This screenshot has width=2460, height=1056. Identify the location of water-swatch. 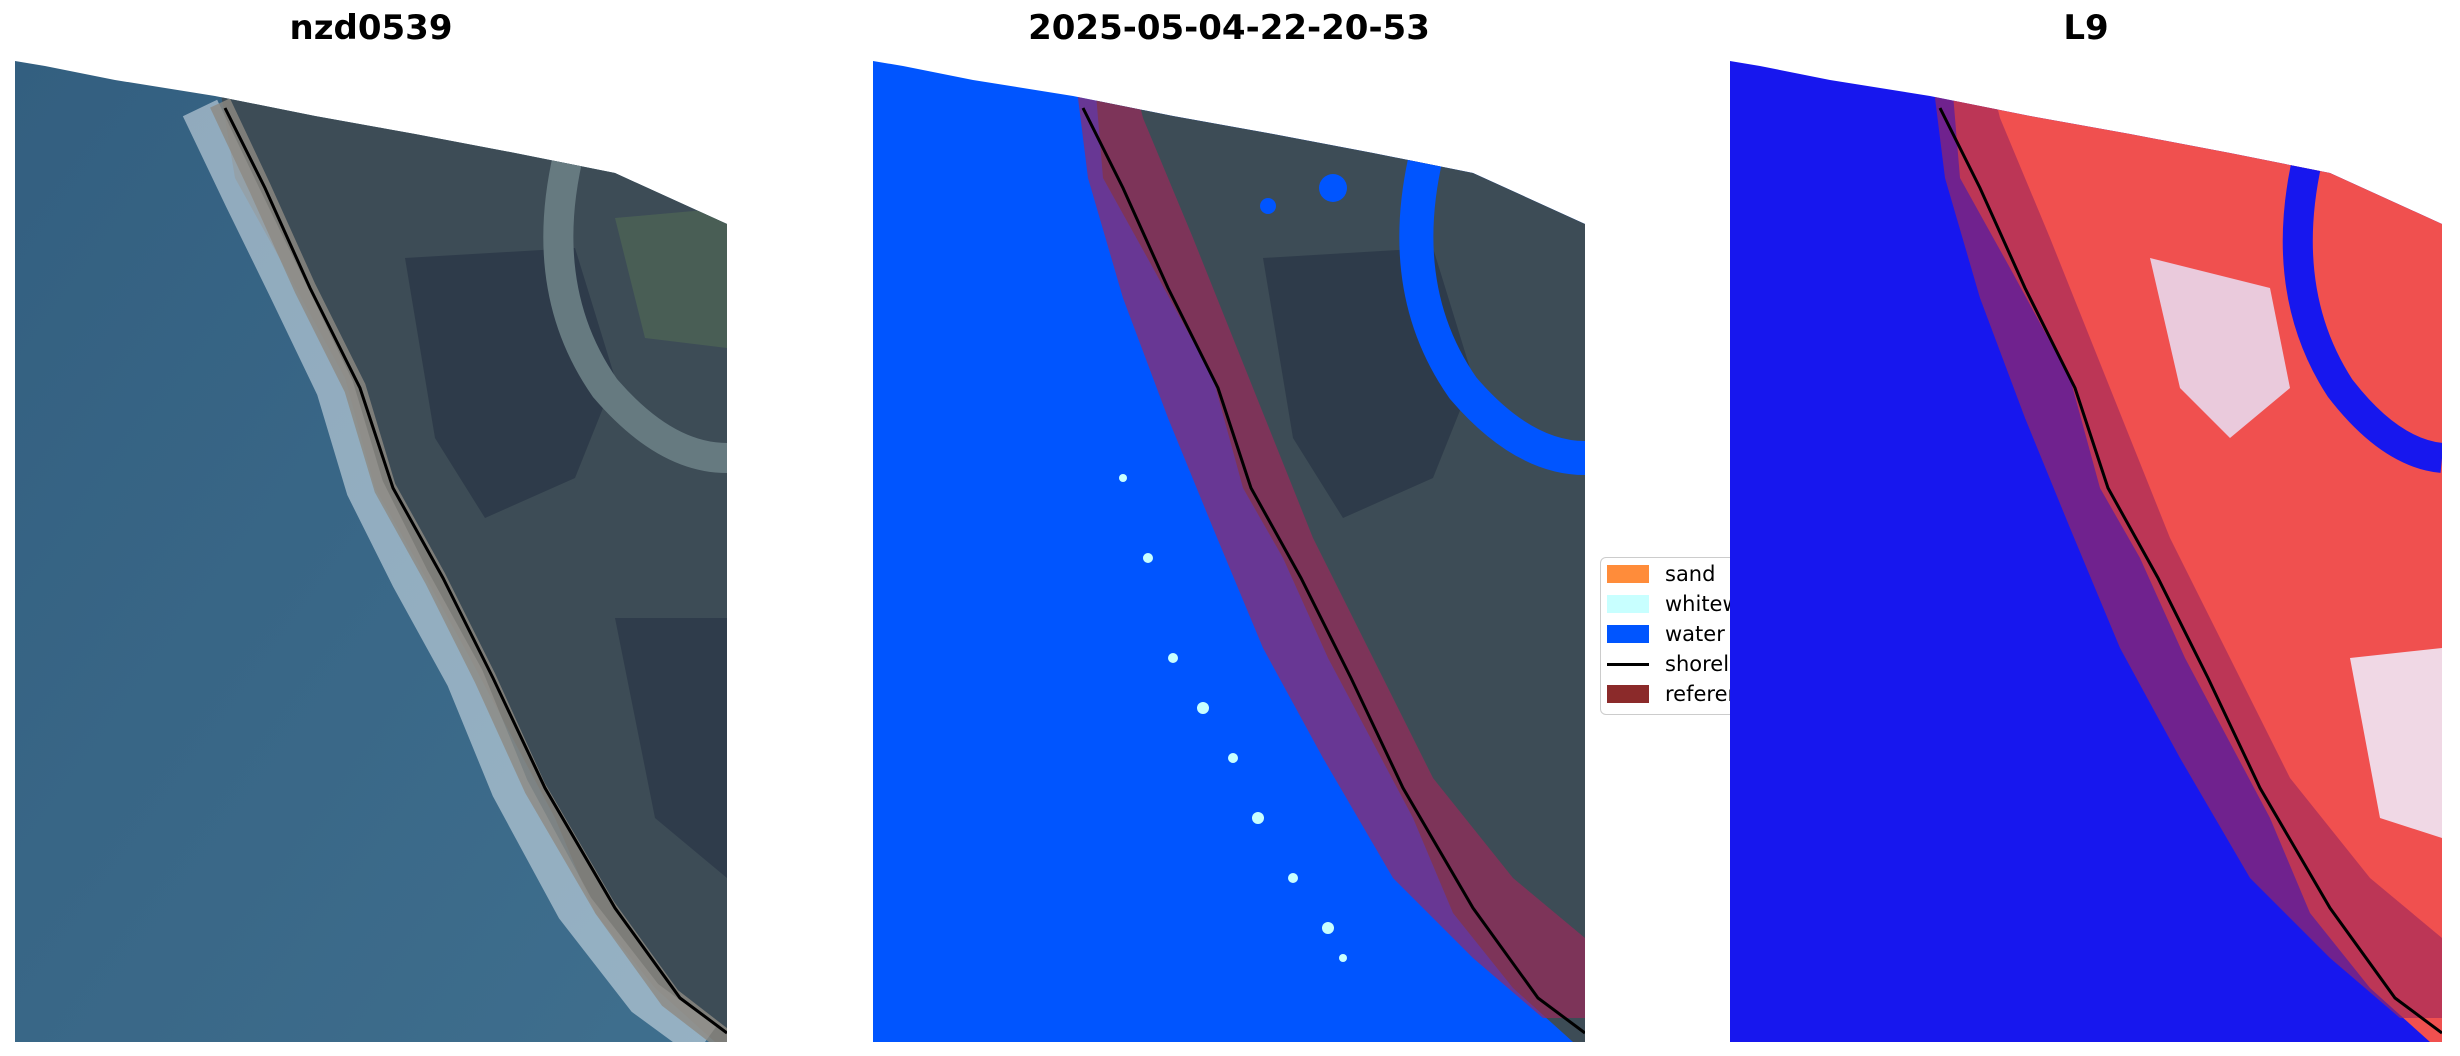
(1628, 634).